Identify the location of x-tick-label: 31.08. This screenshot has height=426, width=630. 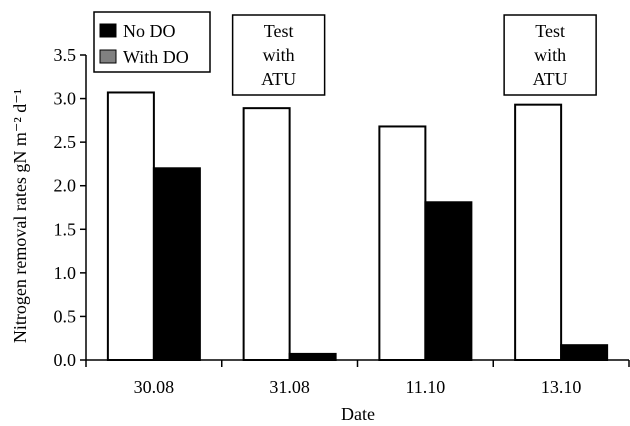
(289, 387).